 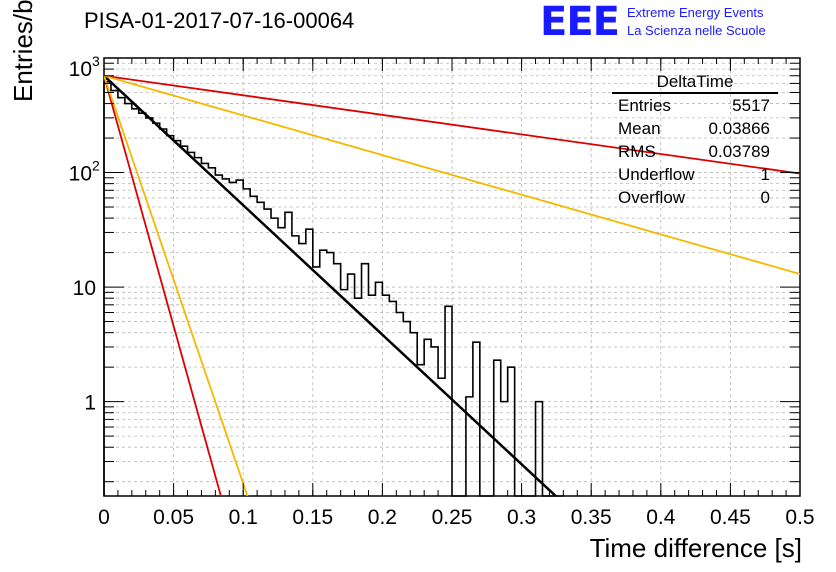 I want to click on y-axis-label: Entries/bin, so click(x=23, y=51).